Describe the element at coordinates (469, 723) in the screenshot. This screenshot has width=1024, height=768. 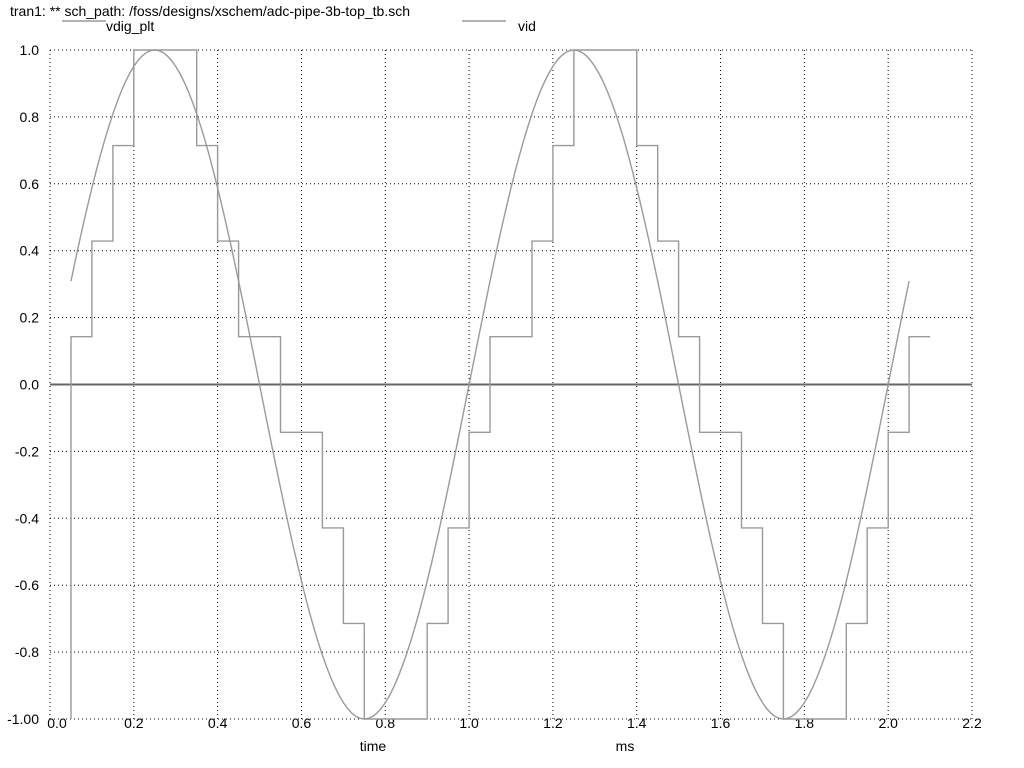
I see `x-tick-label: 1.0` at that location.